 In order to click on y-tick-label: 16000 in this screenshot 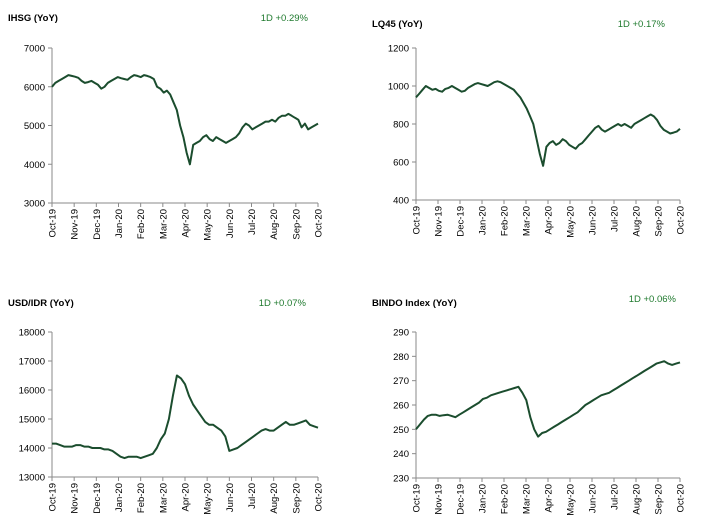, I will do `click(32, 391)`.